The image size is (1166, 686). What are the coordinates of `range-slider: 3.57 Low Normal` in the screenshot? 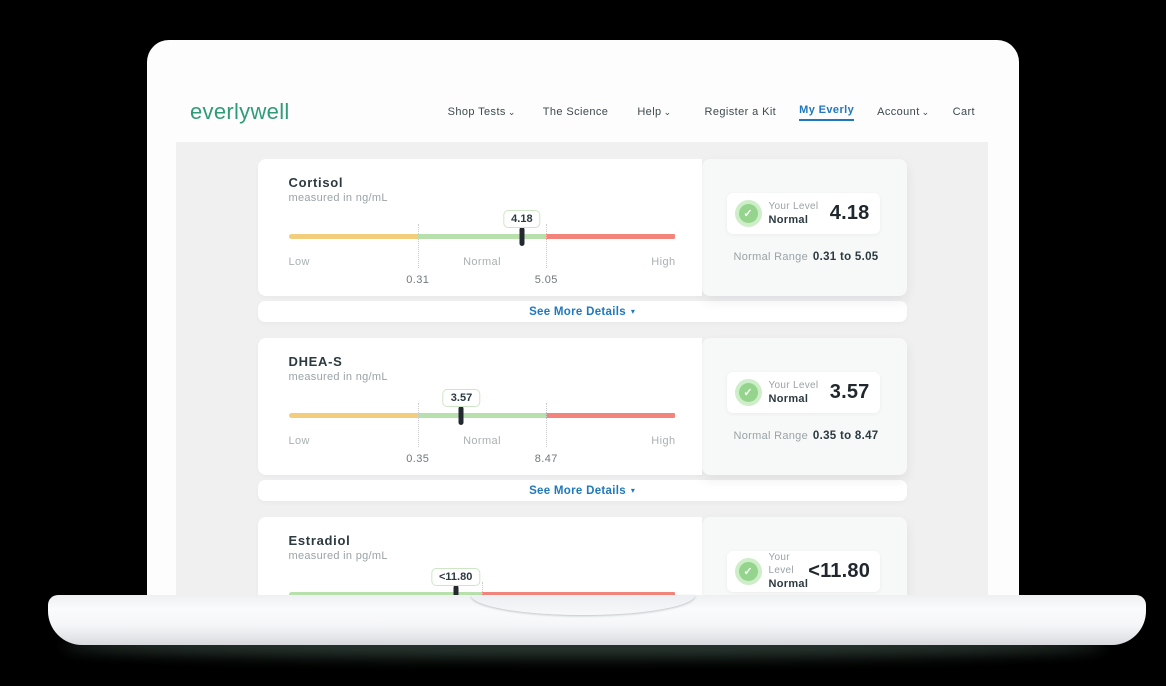 It's located at (482, 429).